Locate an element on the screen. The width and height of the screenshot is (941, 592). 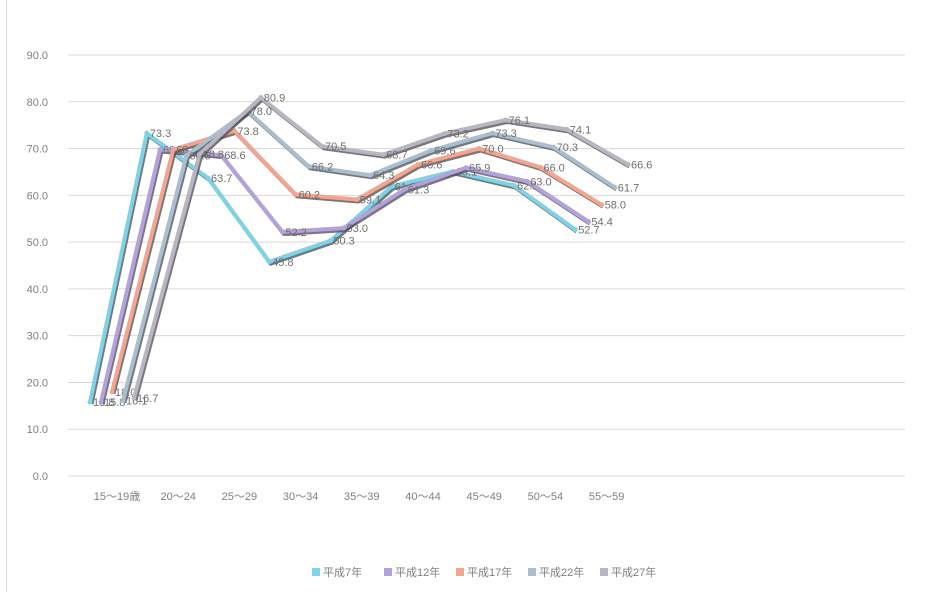
data-label: 76.1 is located at coordinates (519, 121).